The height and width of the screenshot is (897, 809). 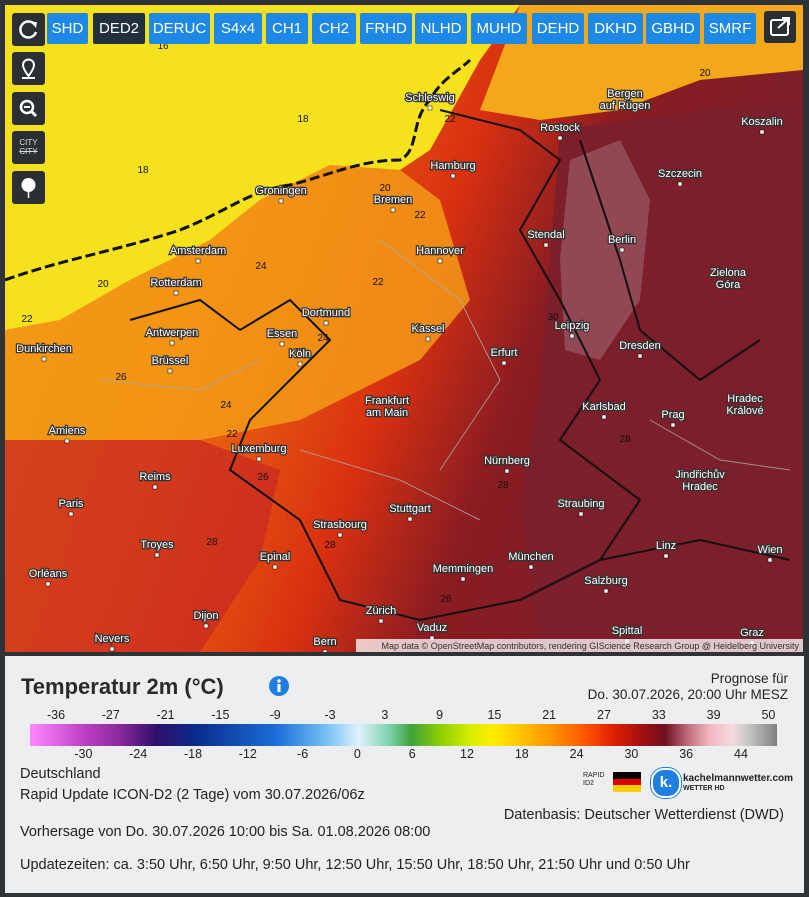 I want to click on colorbar-label: 9, so click(x=440, y=715).